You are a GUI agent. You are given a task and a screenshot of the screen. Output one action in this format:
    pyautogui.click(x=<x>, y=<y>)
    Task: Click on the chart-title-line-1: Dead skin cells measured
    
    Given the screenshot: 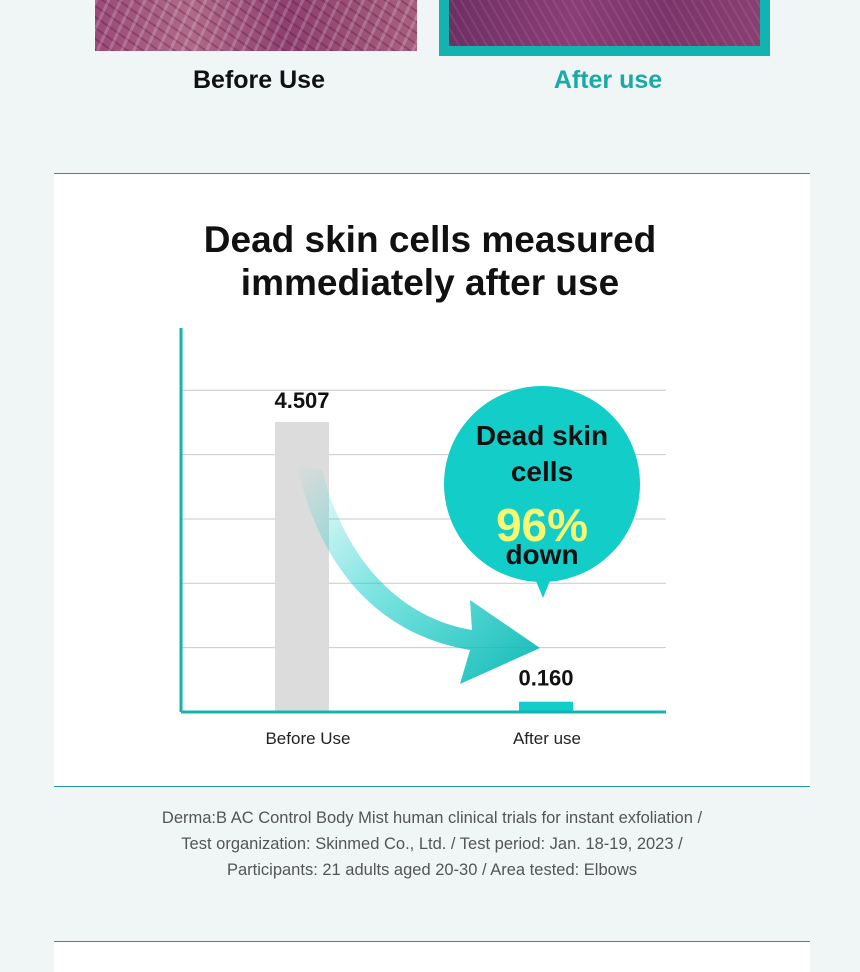 What is the action you would take?
    pyautogui.click(x=430, y=239)
    